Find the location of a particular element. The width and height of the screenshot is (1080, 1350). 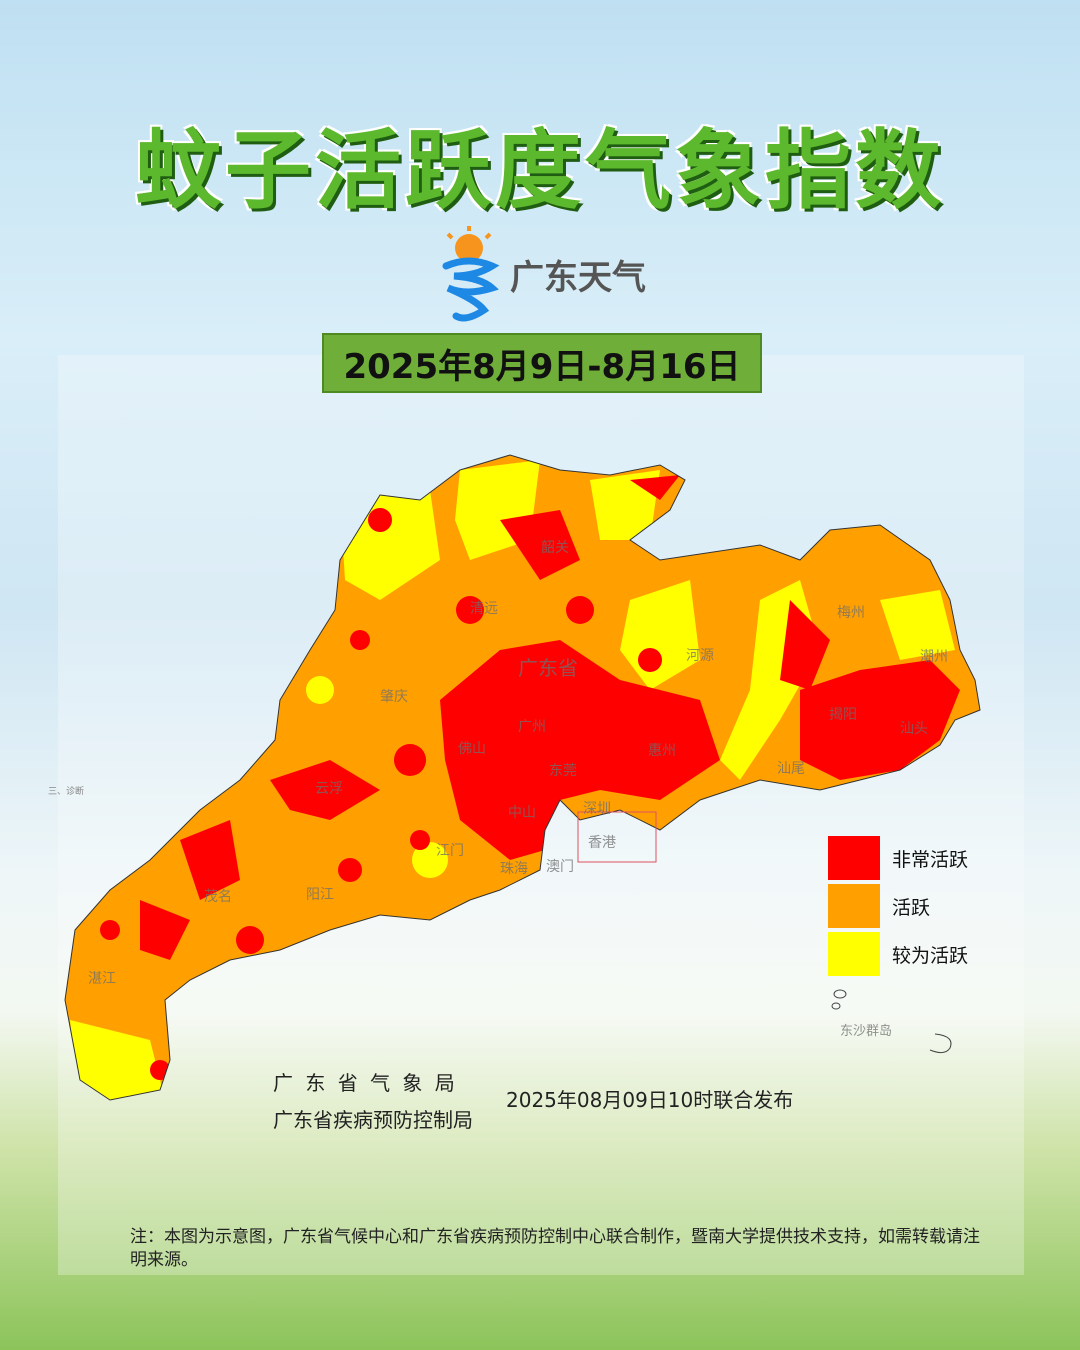

city-label: 阳江 is located at coordinates (320, 895).